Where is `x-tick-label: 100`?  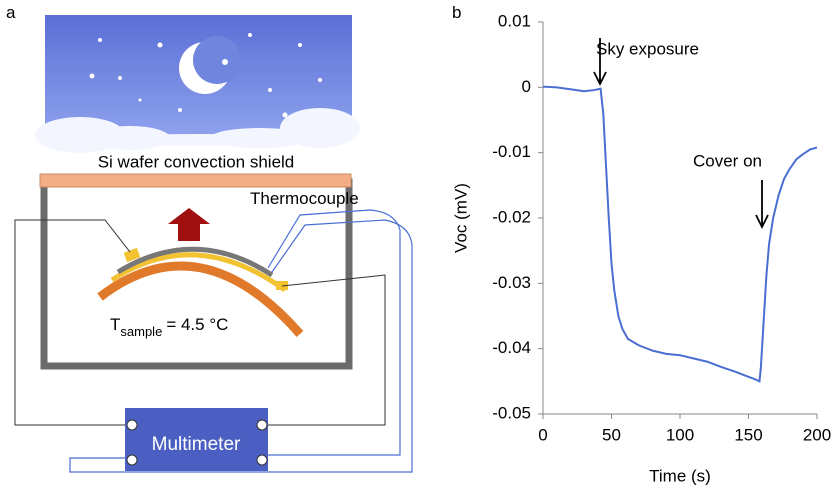
x-tick-label: 100 is located at coordinates (680, 434).